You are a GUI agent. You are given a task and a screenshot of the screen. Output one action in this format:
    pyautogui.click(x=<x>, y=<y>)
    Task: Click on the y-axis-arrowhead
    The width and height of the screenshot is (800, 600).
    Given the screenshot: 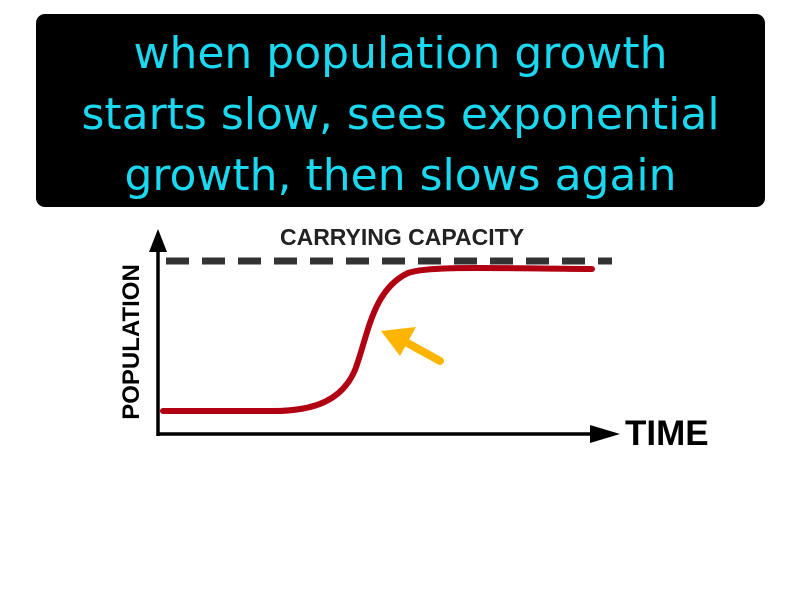 What is the action you would take?
    pyautogui.click(x=158, y=240)
    